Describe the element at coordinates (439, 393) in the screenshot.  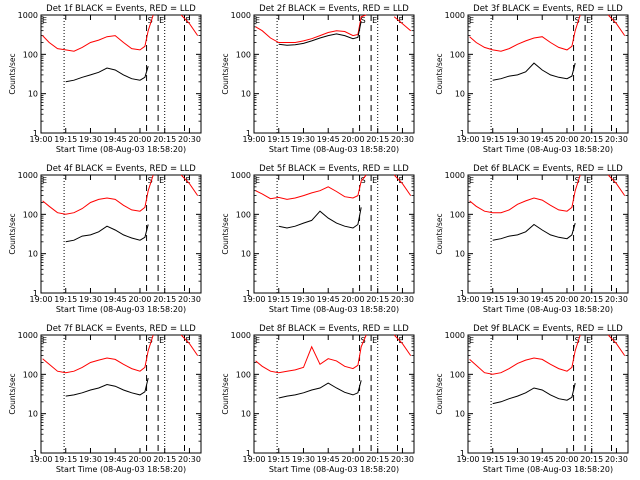
I see `y-axis-label: Counts/sec` at that location.